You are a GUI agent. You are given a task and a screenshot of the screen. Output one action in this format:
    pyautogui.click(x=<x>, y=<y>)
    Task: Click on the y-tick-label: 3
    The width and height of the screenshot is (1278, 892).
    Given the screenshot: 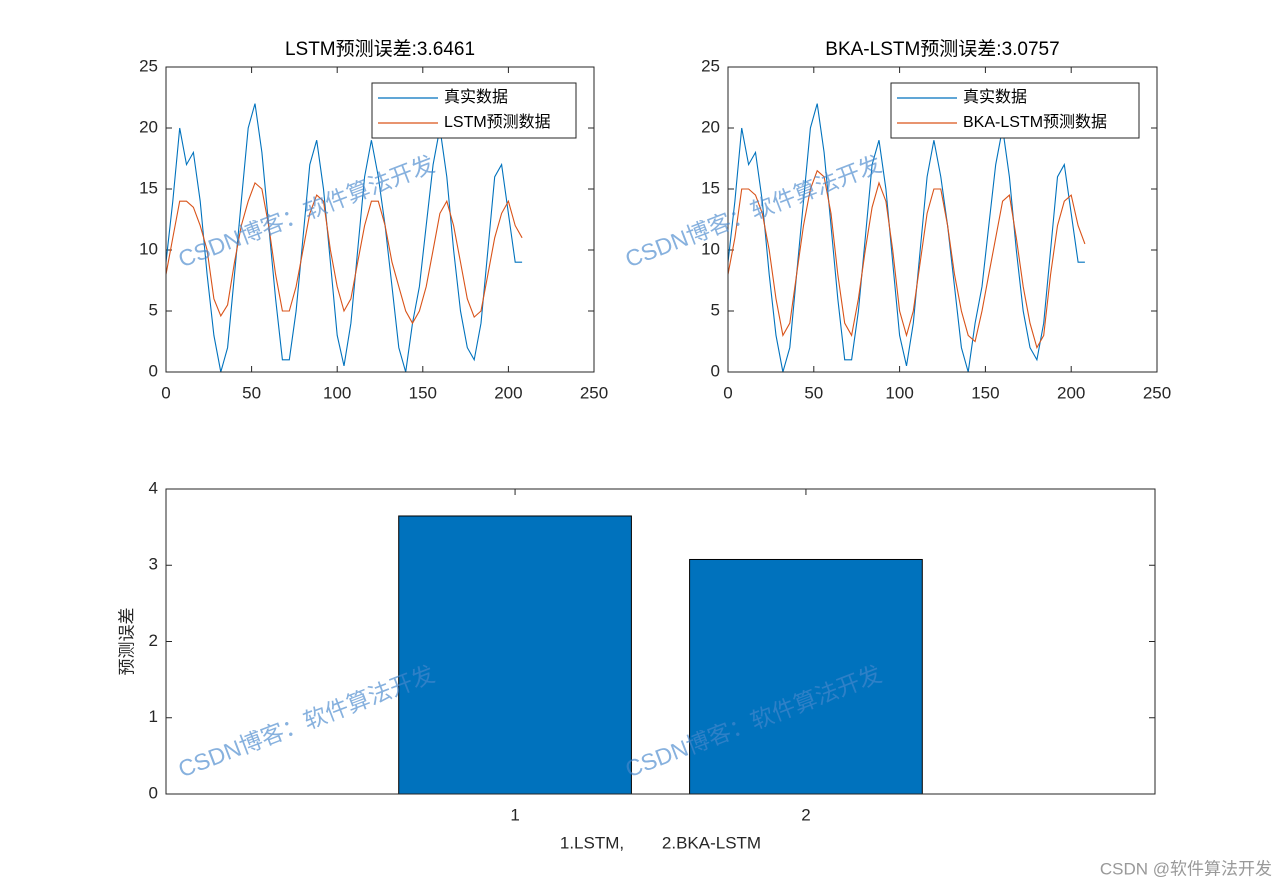 What is the action you would take?
    pyautogui.click(x=153, y=564)
    